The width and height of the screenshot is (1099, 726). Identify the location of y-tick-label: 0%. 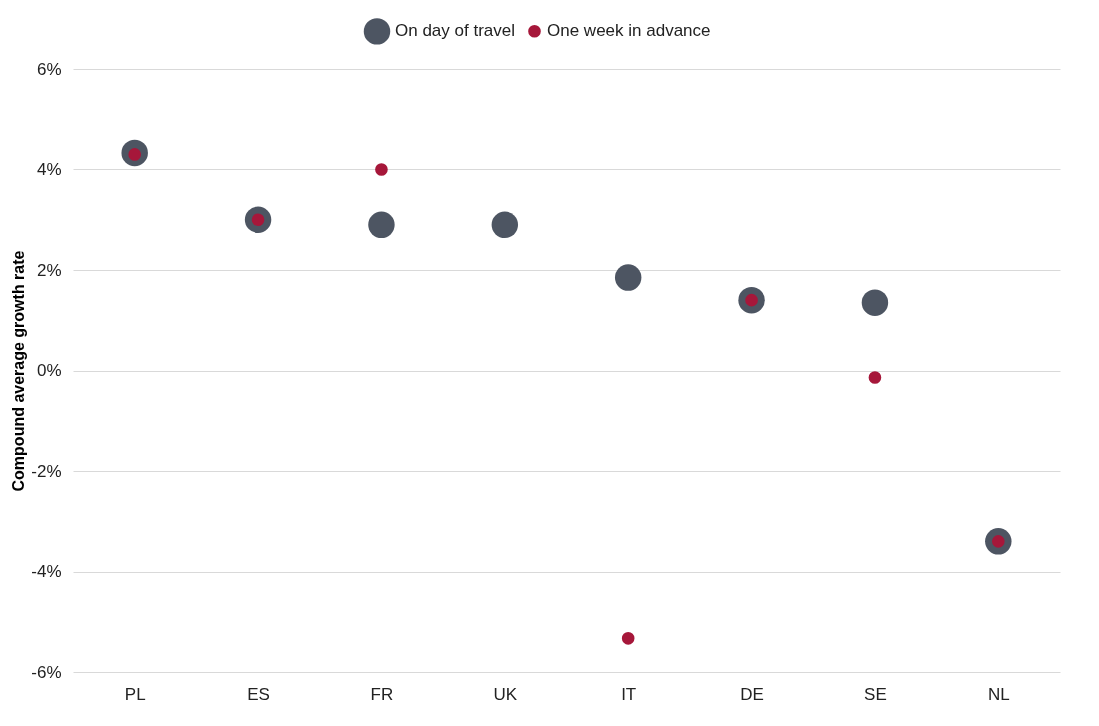
(49, 370).